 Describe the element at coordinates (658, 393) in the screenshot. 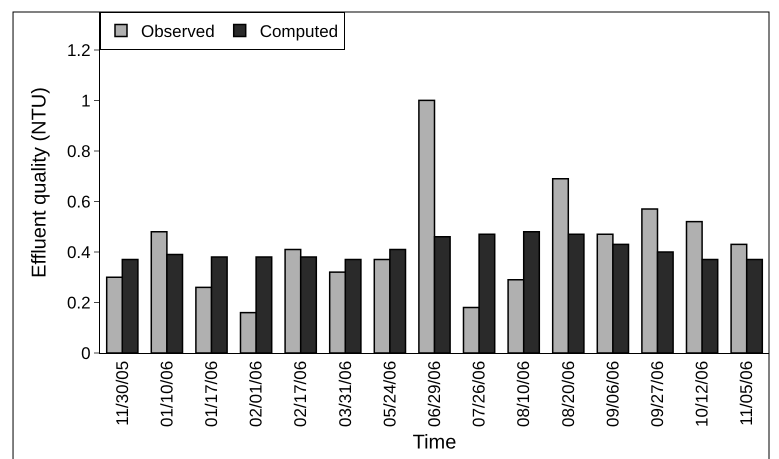

I see `x-tick-label: 09/27/06` at that location.